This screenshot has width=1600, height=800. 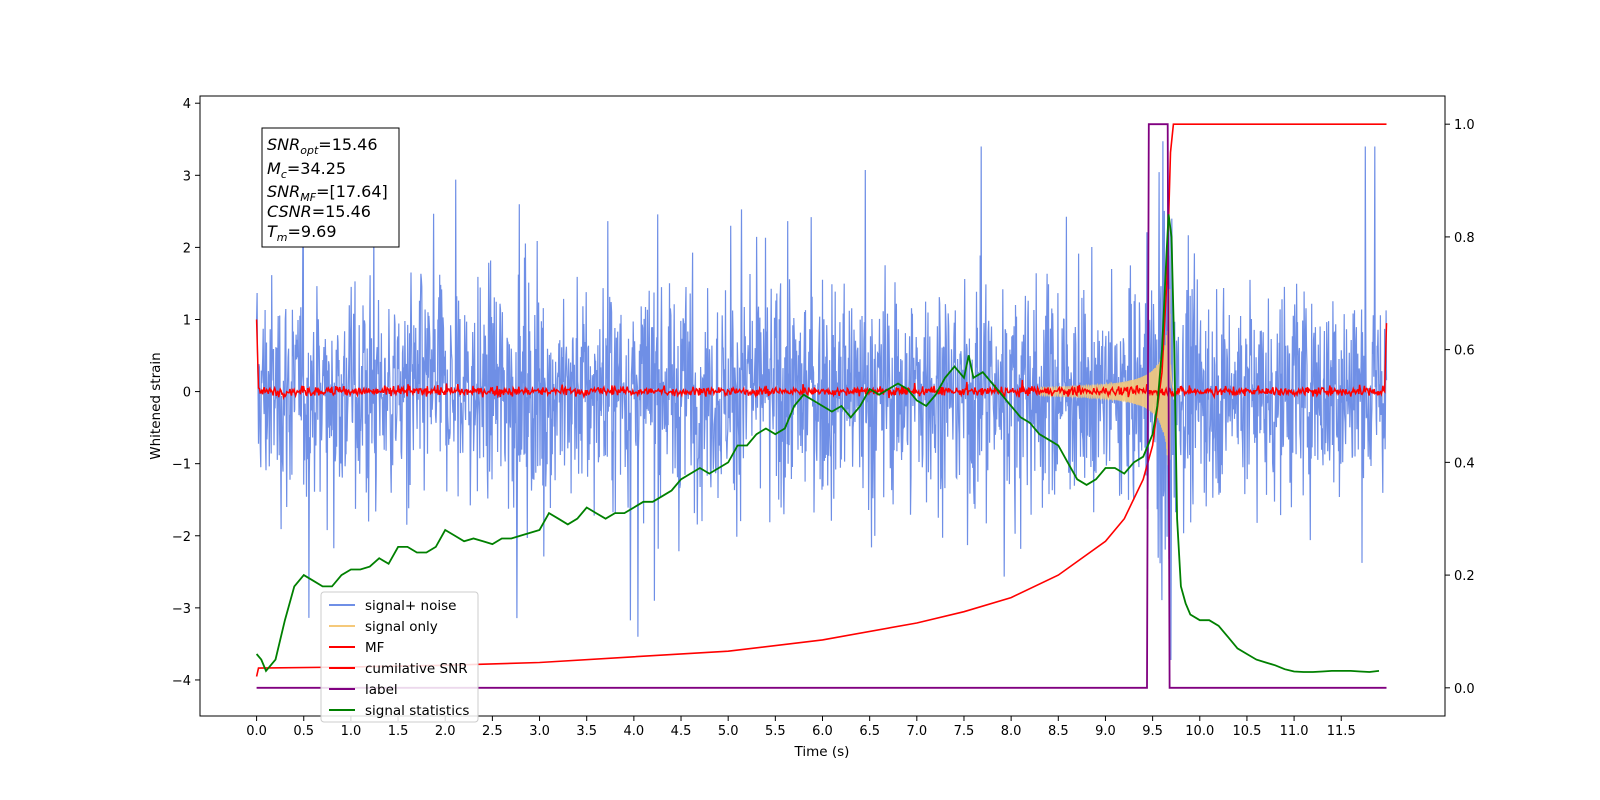 I want to click on legend-item: signal statistics, so click(x=399, y=711).